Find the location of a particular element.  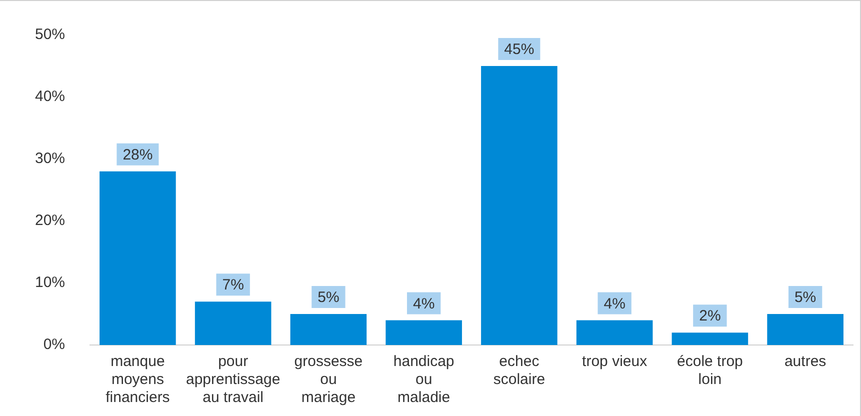

y-tick-label: 30% is located at coordinates (50, 159).